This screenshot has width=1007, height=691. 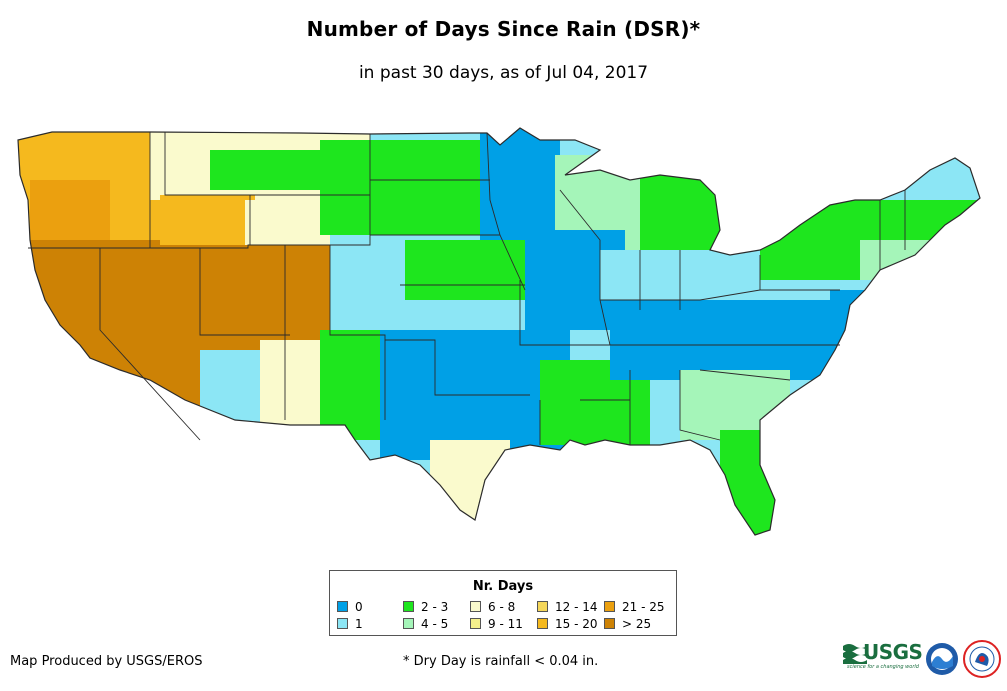 What do you see at coordinates (855, 654) in the screenshot?
I see `usgs-logo-icon` at bounding box center [855, 654].